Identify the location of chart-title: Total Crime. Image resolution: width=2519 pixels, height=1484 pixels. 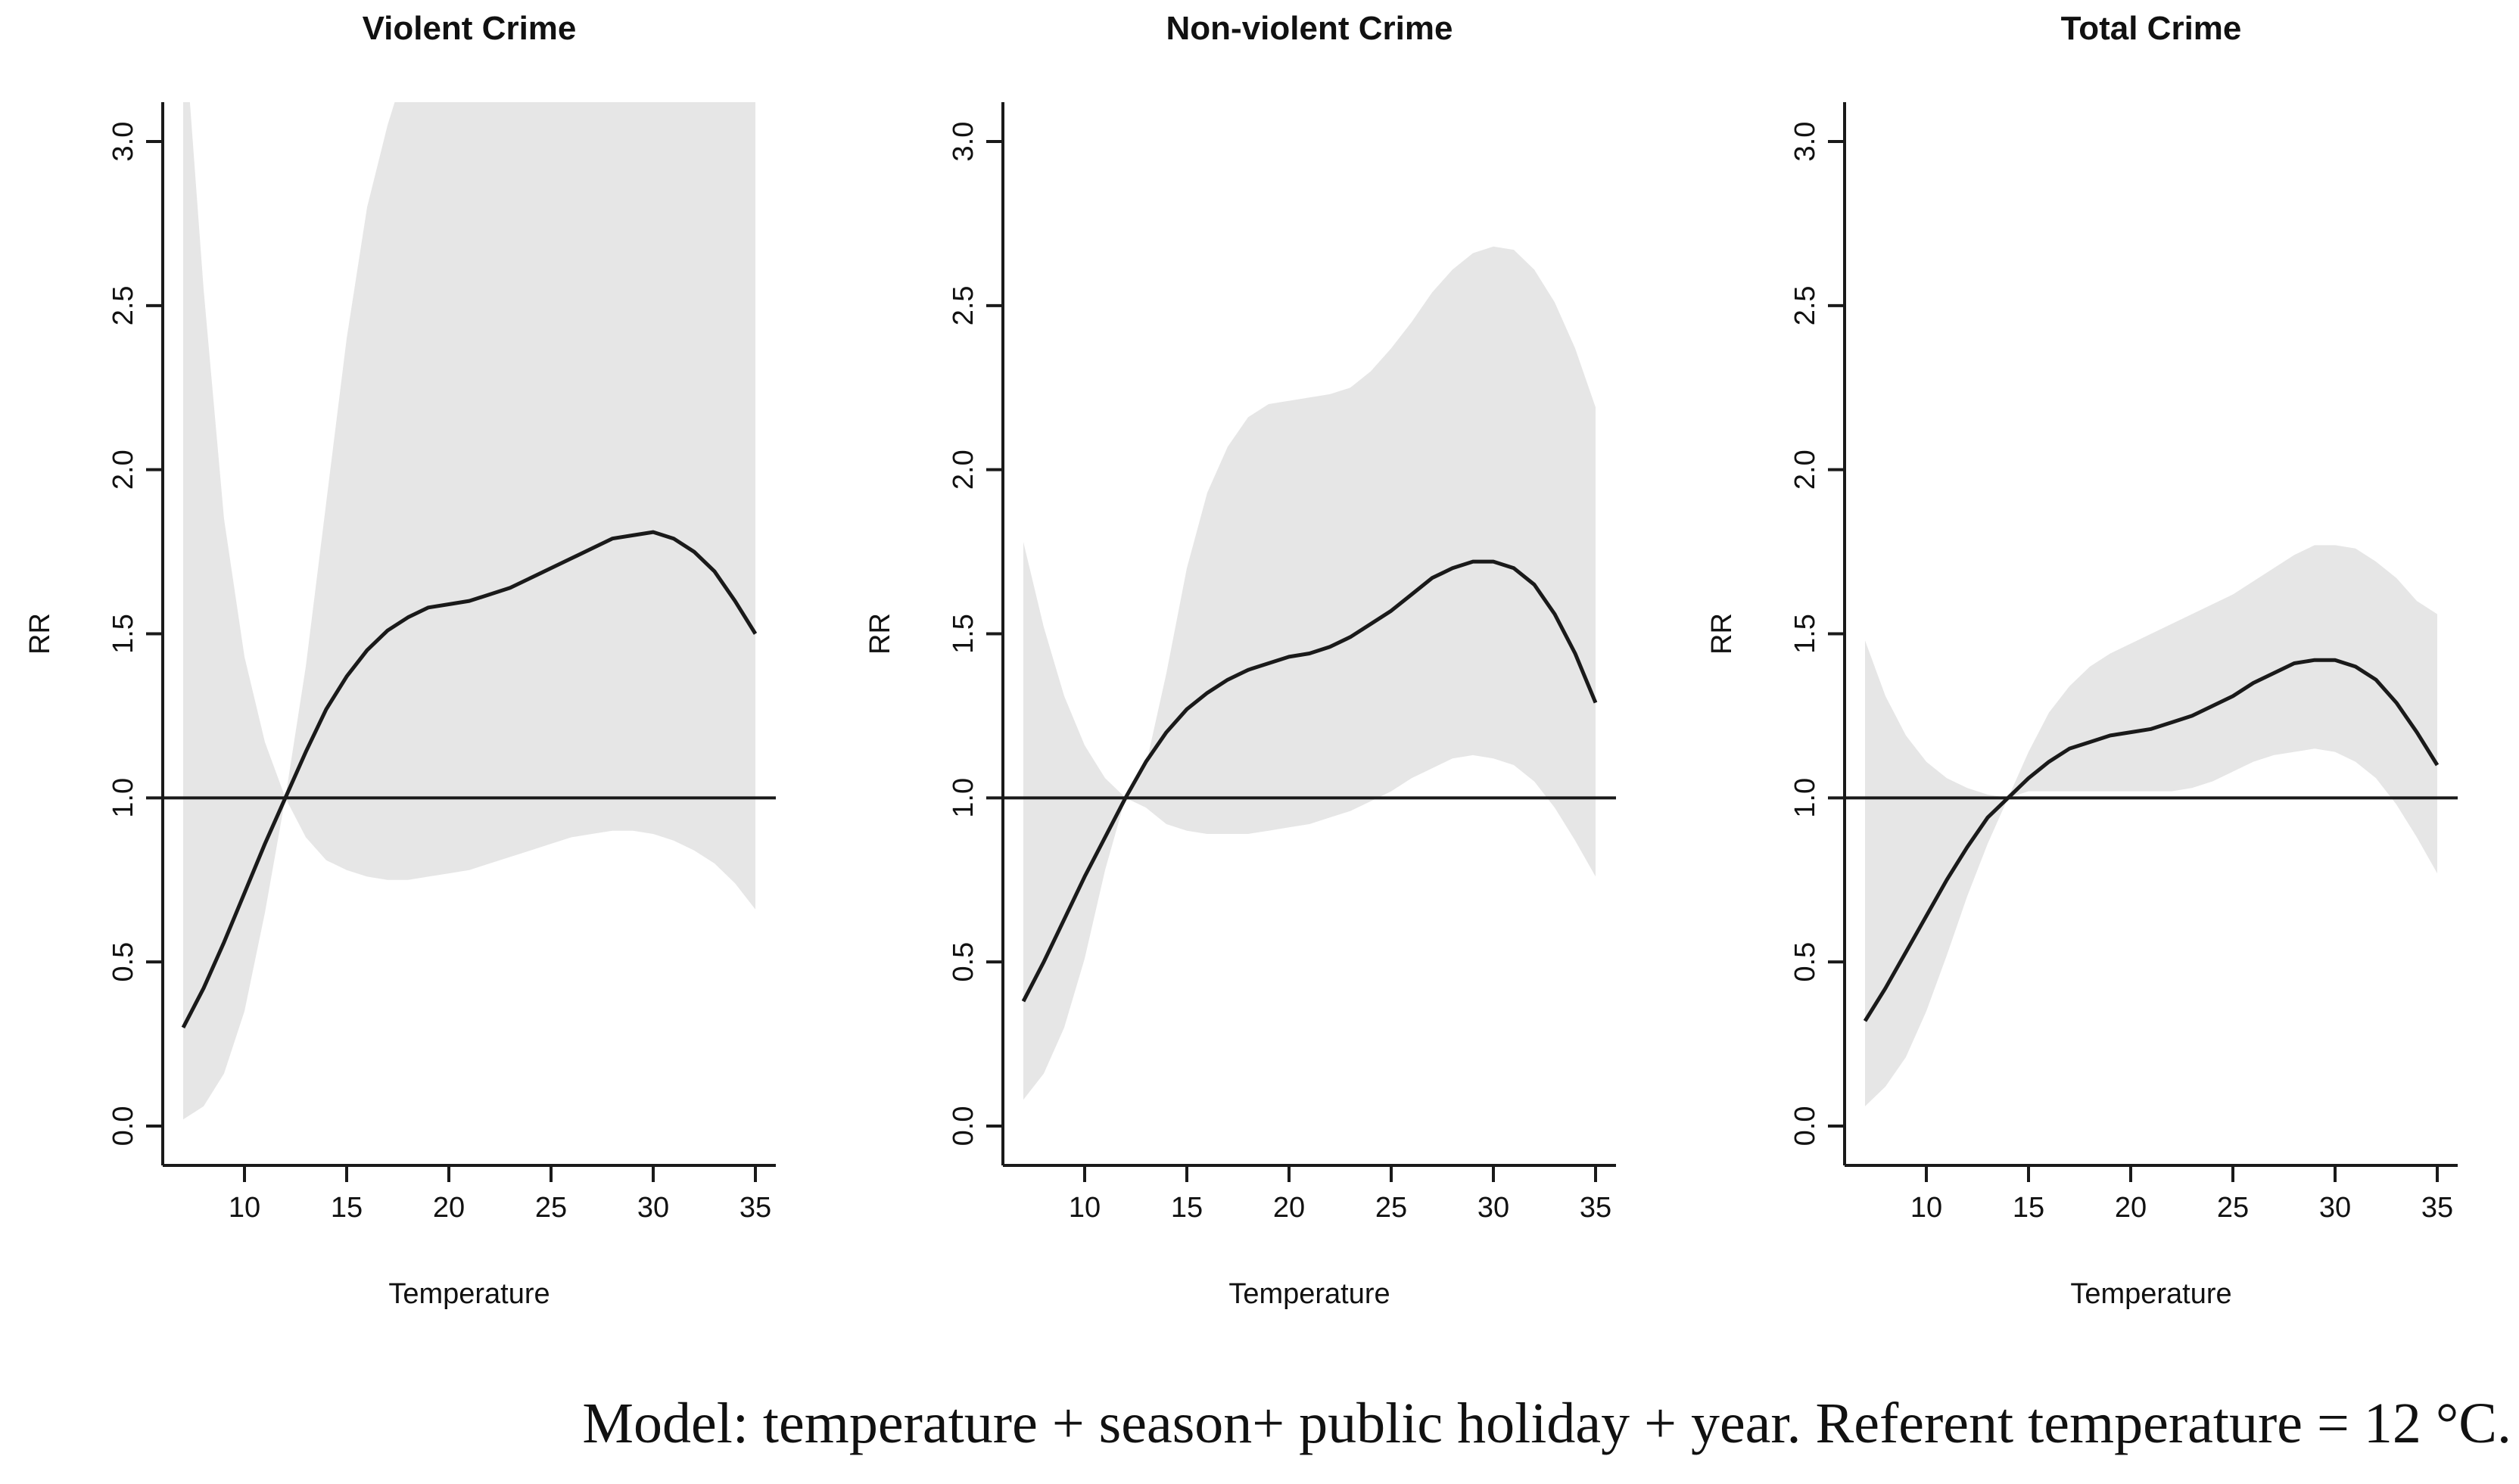
(2151, 28).